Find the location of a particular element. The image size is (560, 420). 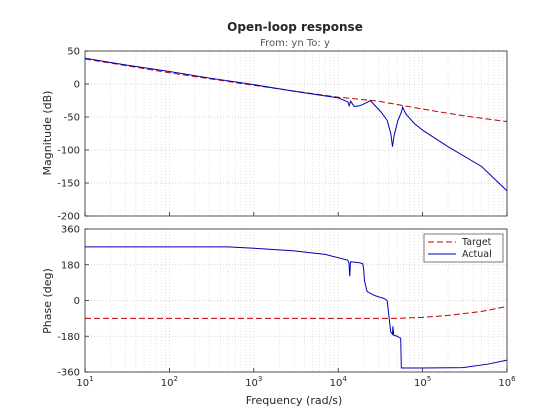

legend-target-label: Target is located at coordinates (476, 242).